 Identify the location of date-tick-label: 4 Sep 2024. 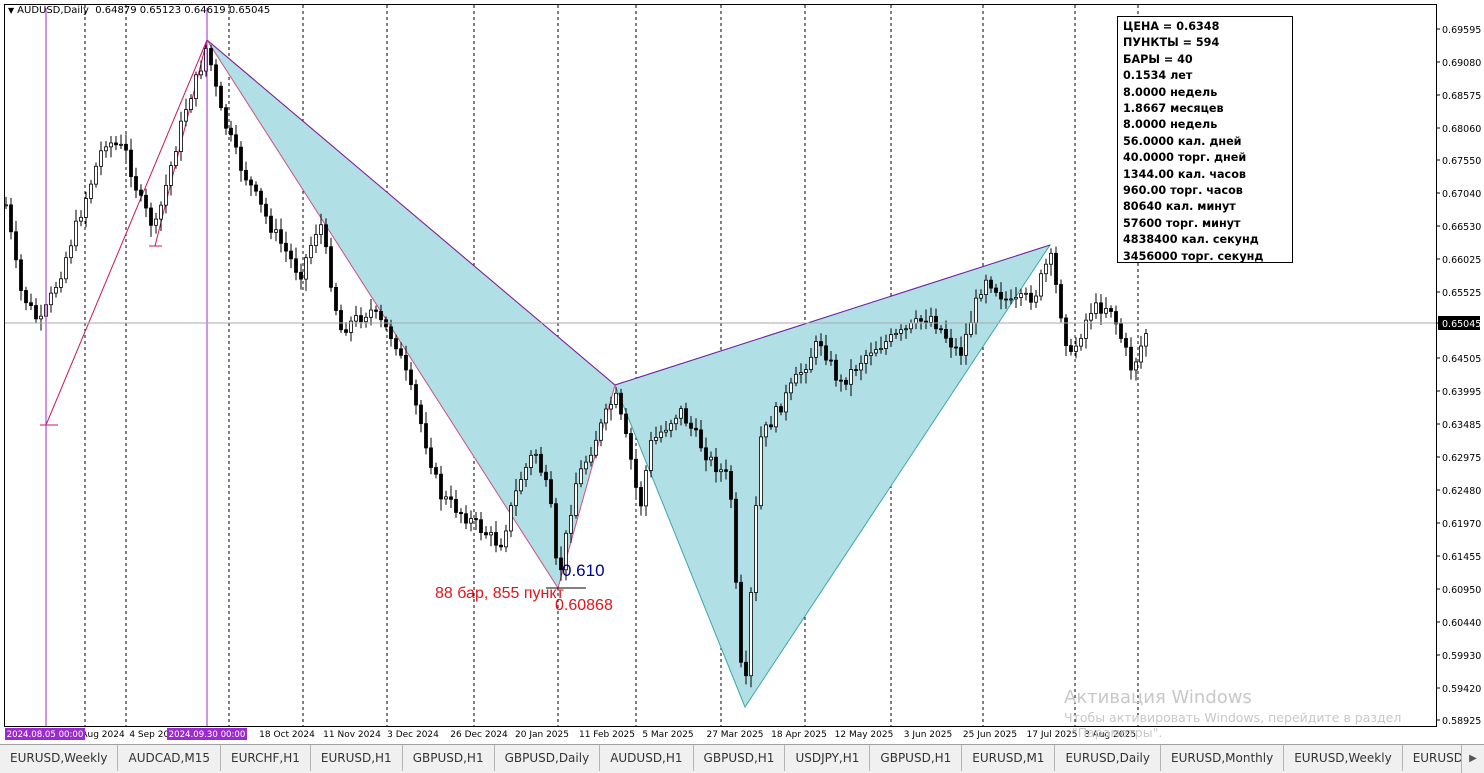
(155, 735).